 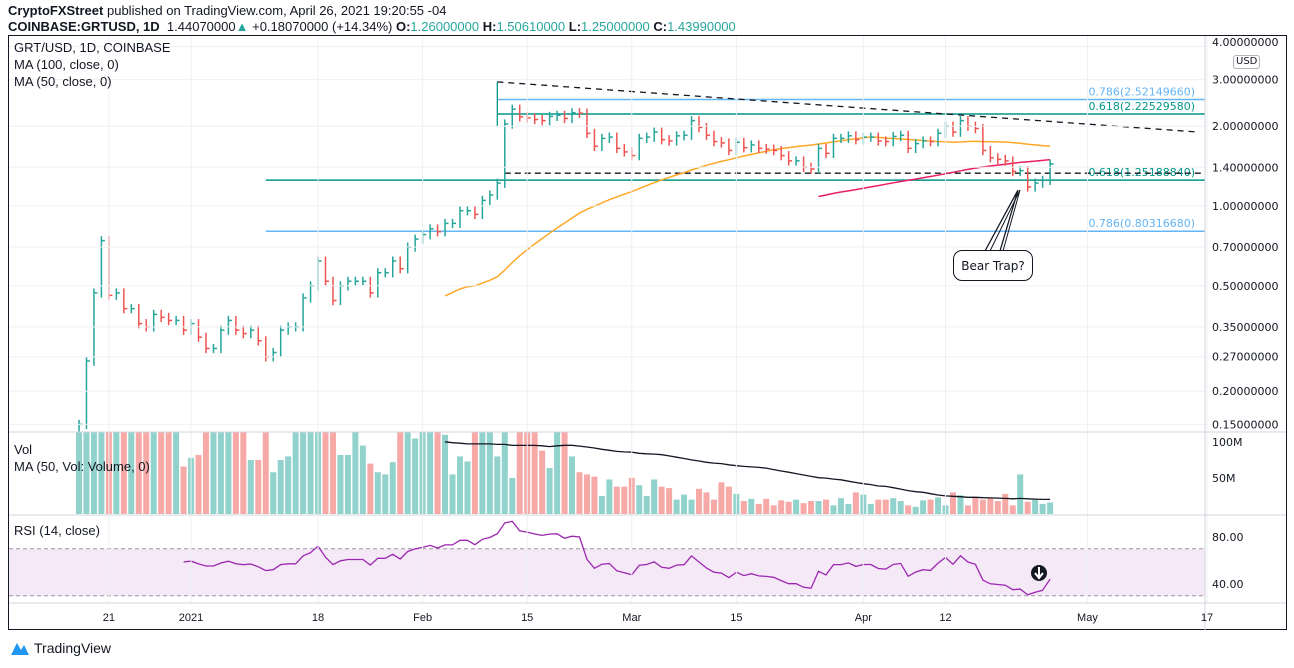 What do you see at coordinates (934, 178) in the screenshot?
I see `ma100-line` at bounding box center [934, 178].